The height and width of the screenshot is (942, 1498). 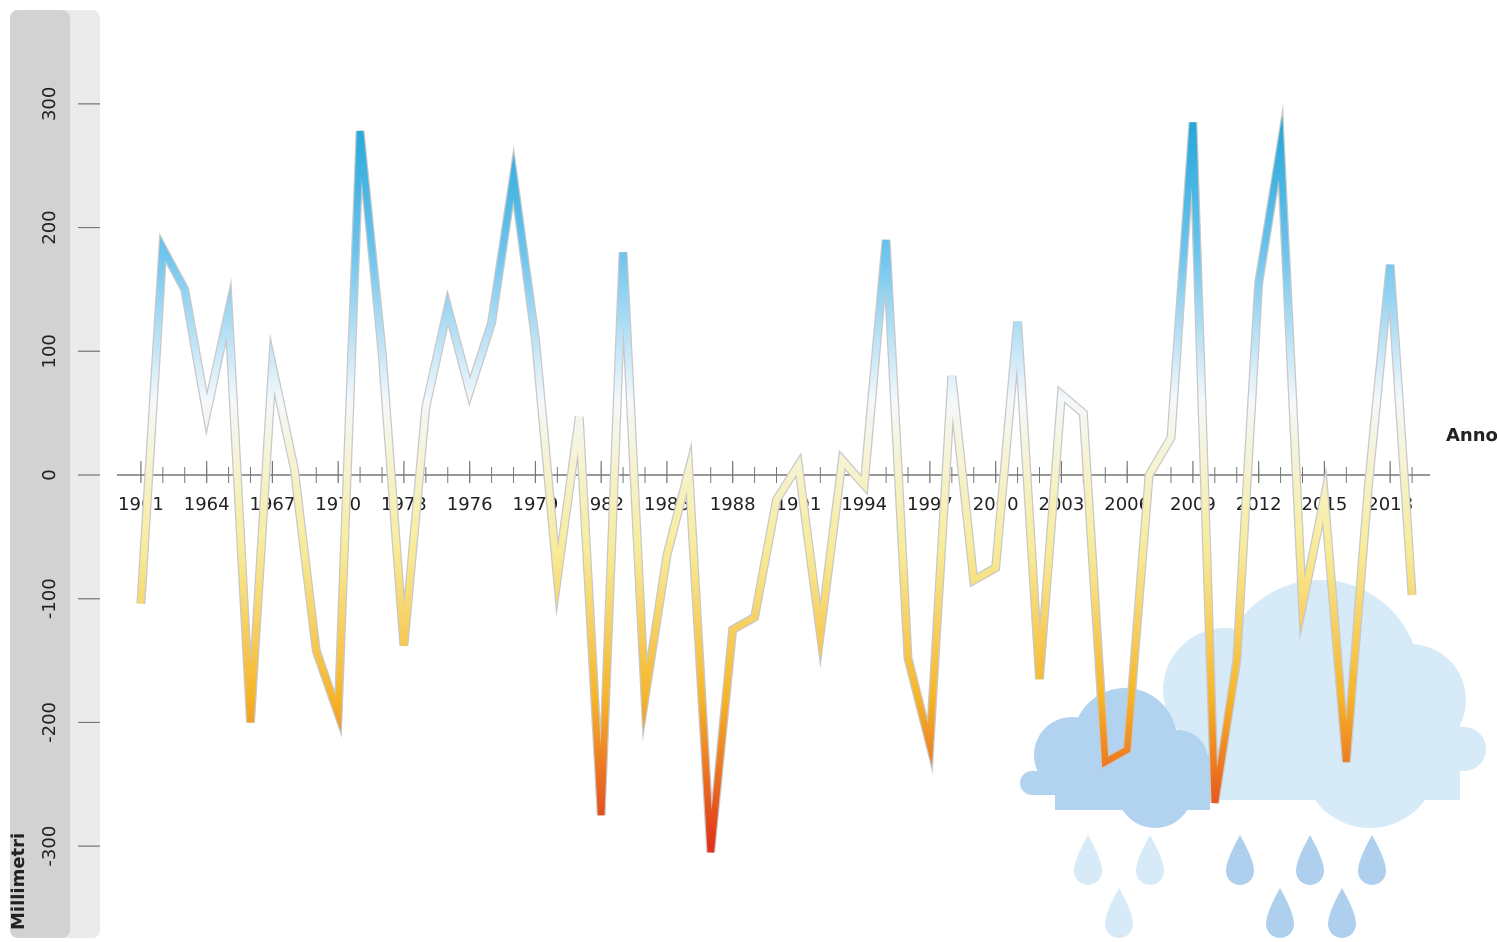 What do you see at coordinates (273, 504) in the screenshot?
I see `x-tick-label: 1967` at bounding box center [273, 504].